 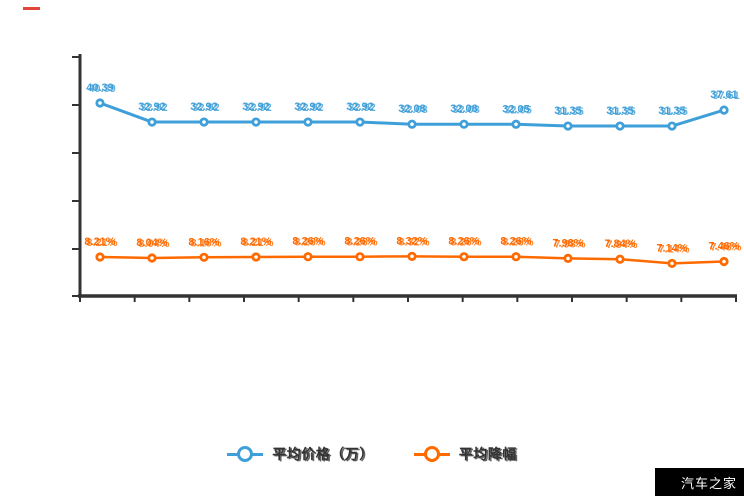 I want to click on chart-legend: 平均价格（万） 平均降幅, so click(x=372, y=454).